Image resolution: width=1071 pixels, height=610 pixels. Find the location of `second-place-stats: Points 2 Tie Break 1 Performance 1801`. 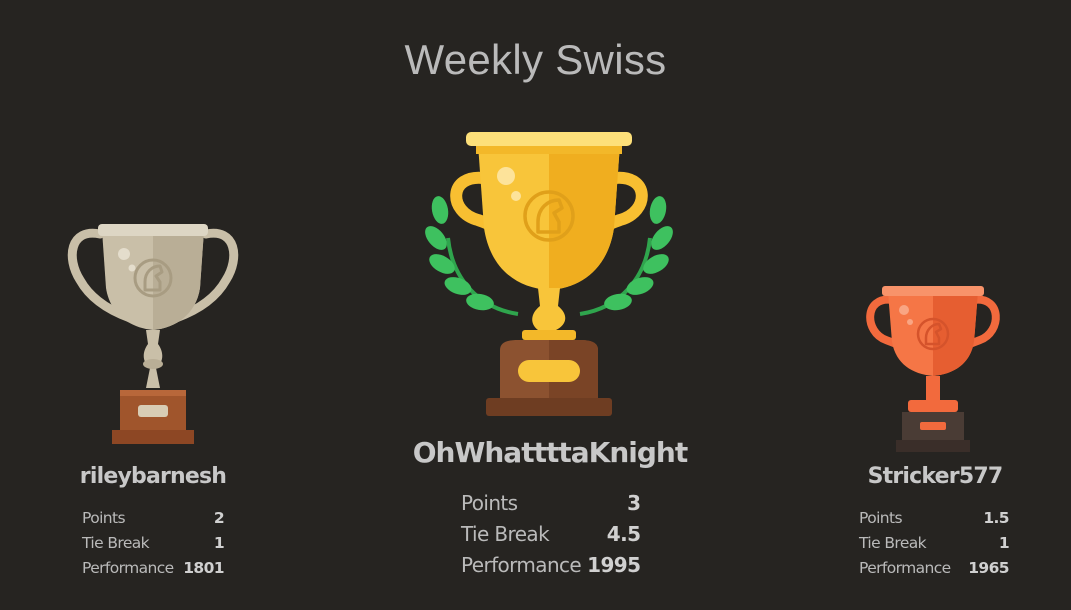

second-place-stats: Points 2 Tie Break 1 Performance 1801 is located at coordinates (153, 542).